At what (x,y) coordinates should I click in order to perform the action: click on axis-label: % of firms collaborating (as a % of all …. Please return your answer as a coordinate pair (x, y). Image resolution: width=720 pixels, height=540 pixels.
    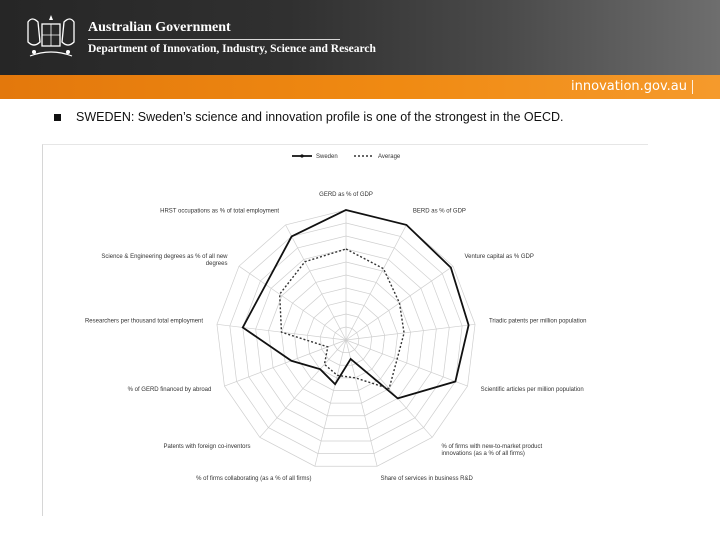
    Looking at the image, I should click on (253, 479).